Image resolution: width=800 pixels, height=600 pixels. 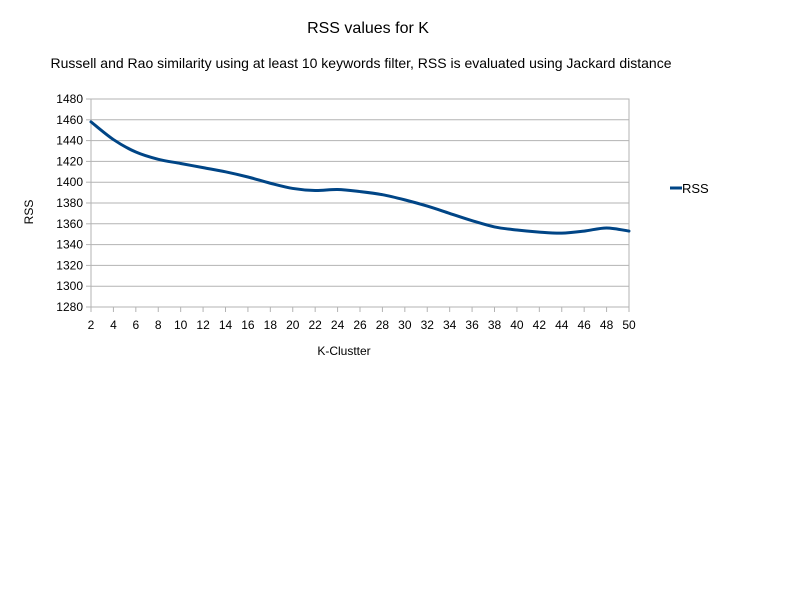 I want to click on y-tick-label: 1440, so click(x=69, y=141).